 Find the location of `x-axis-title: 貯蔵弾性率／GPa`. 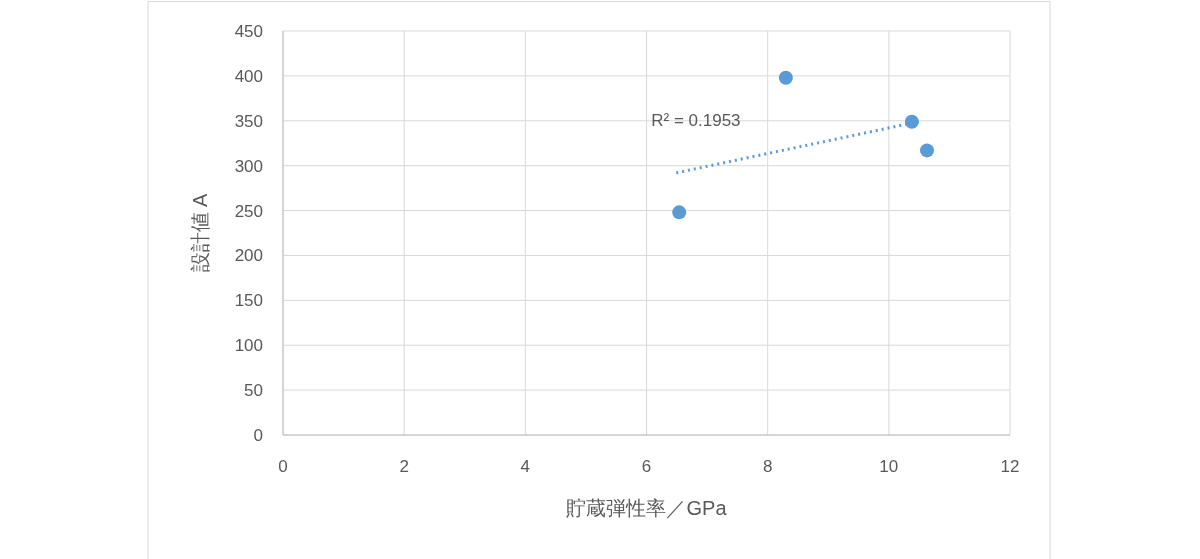

x-axis-title: 貯蔵弾性率／GPa is located at coordinates (647, 508).